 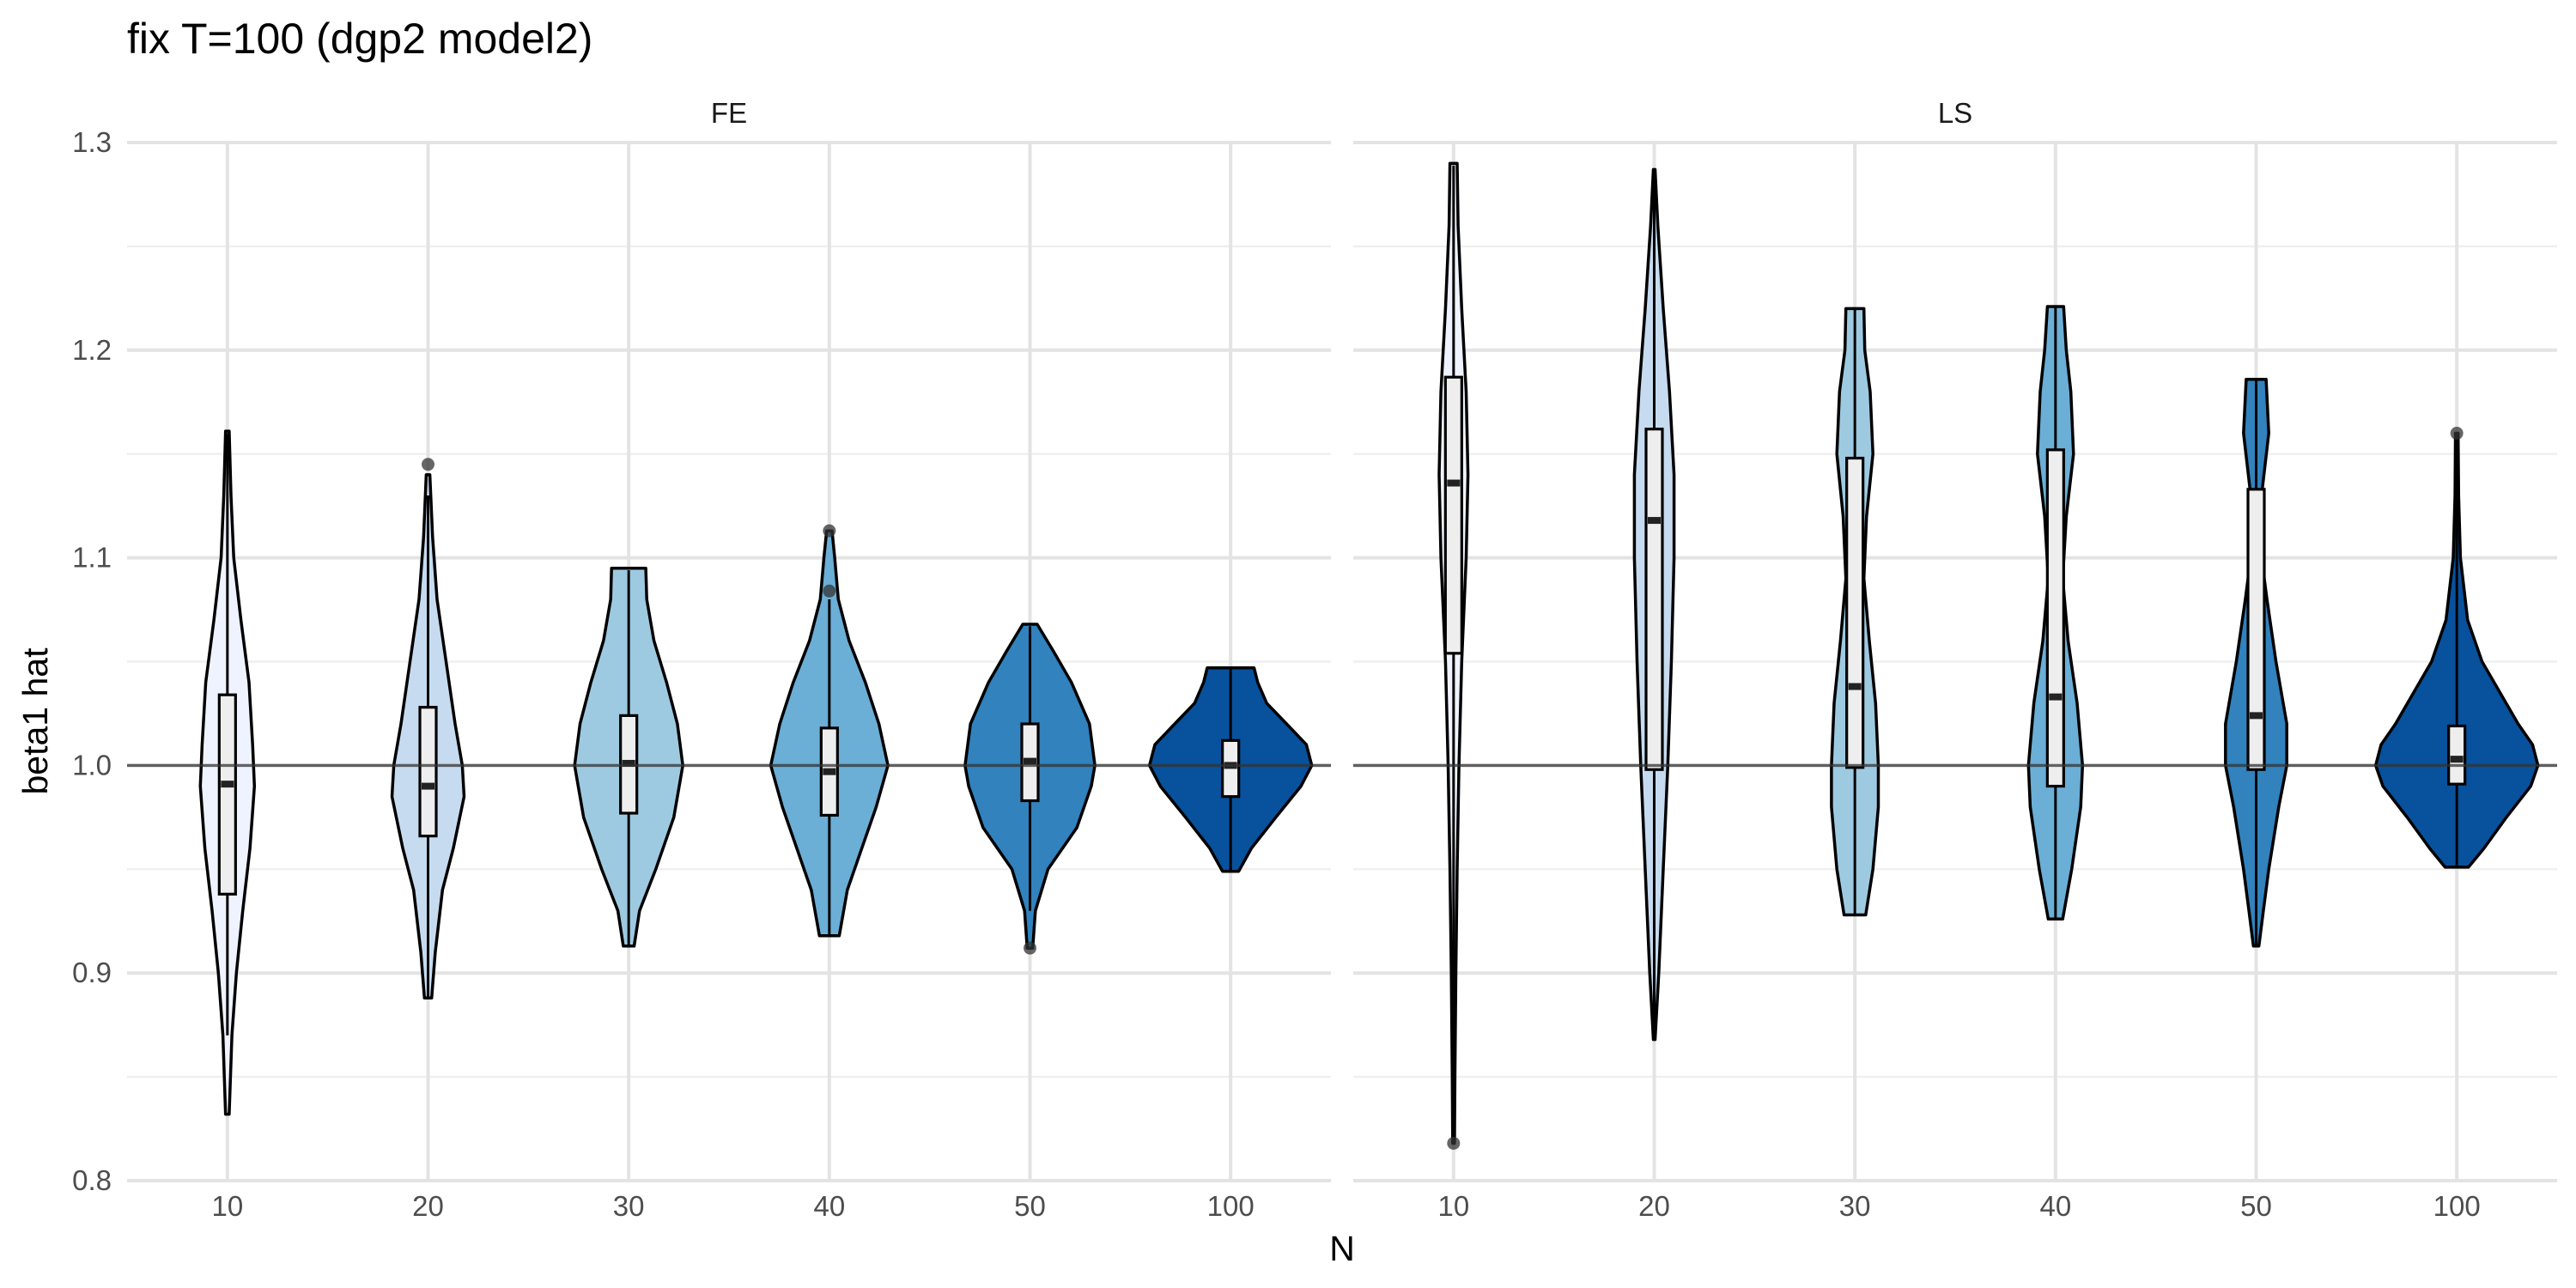 I want to click on y-tick-label: 1.0, so click(x=92, y=765).